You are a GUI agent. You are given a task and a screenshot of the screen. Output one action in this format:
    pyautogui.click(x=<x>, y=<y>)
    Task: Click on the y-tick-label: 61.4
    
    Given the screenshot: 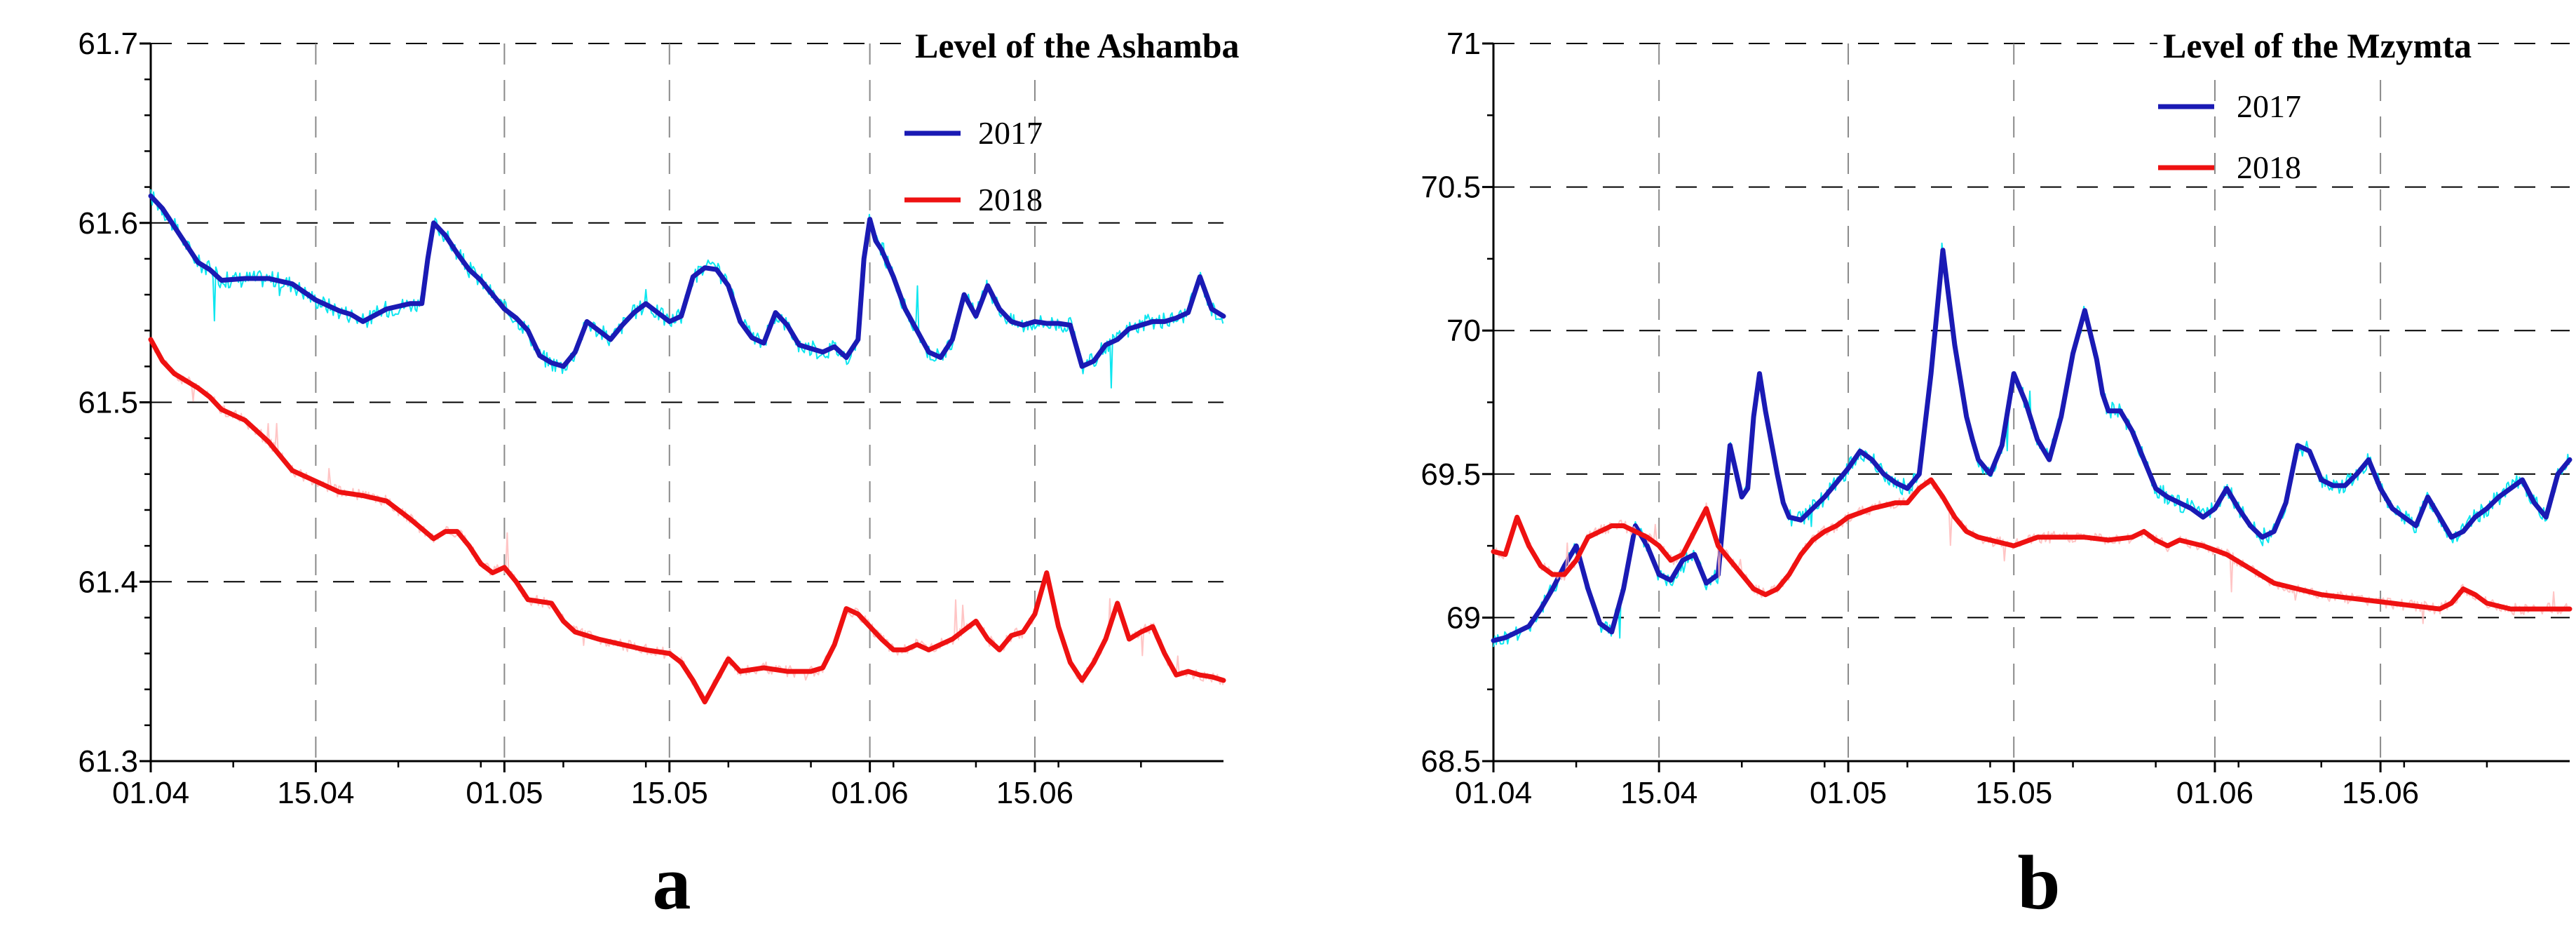 What is the action you would take?
    pyautogui.click(x=108, y=582)
    